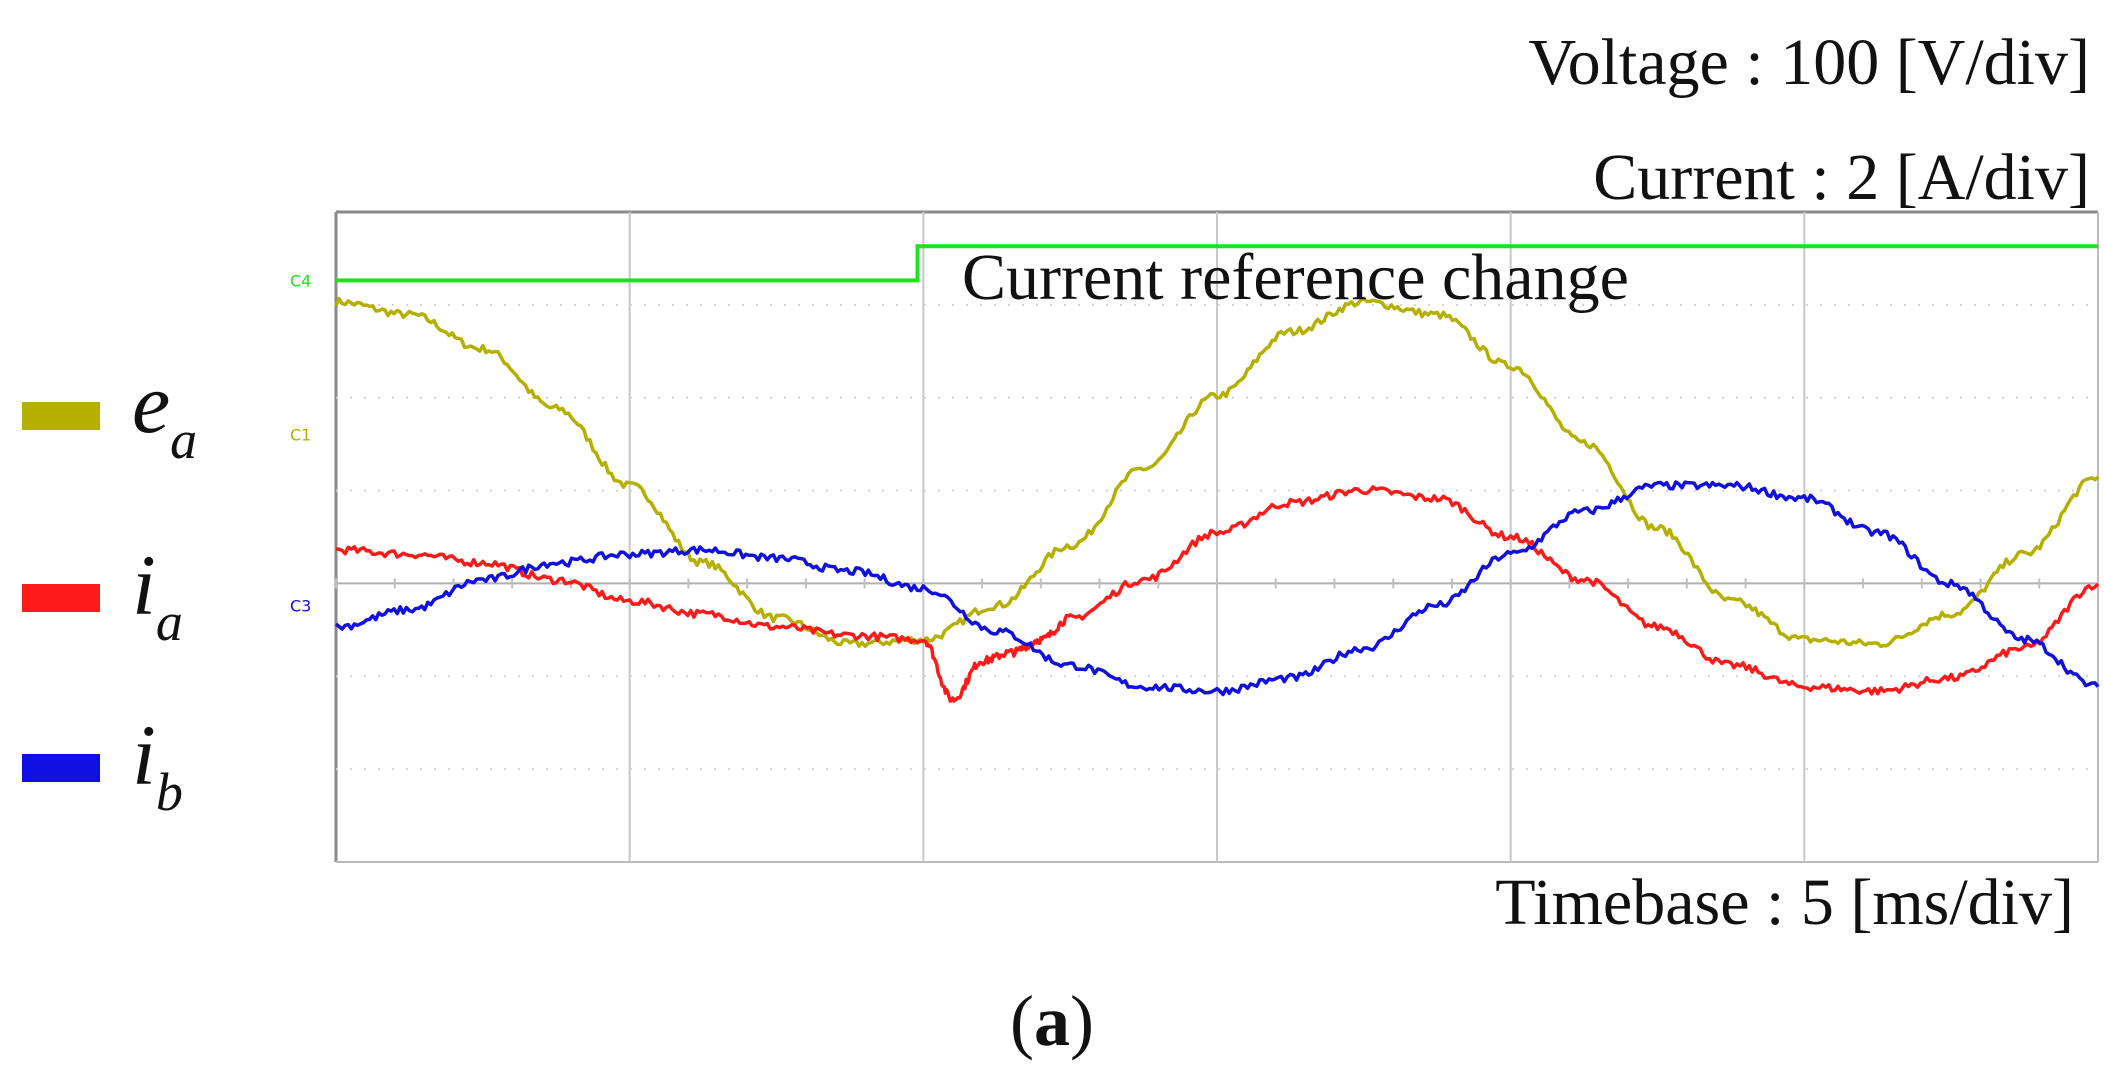  I want to click on legend-symbol-ib: ib, so click(157, 765).